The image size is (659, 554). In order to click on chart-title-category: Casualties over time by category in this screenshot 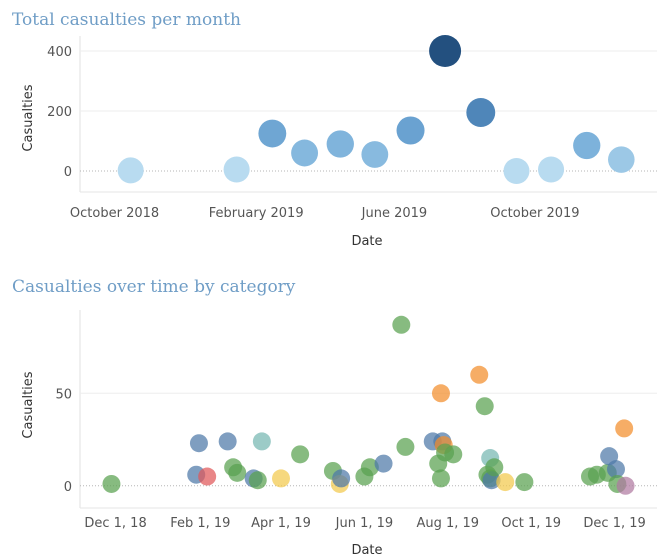, I will do `click(154, 287)`.